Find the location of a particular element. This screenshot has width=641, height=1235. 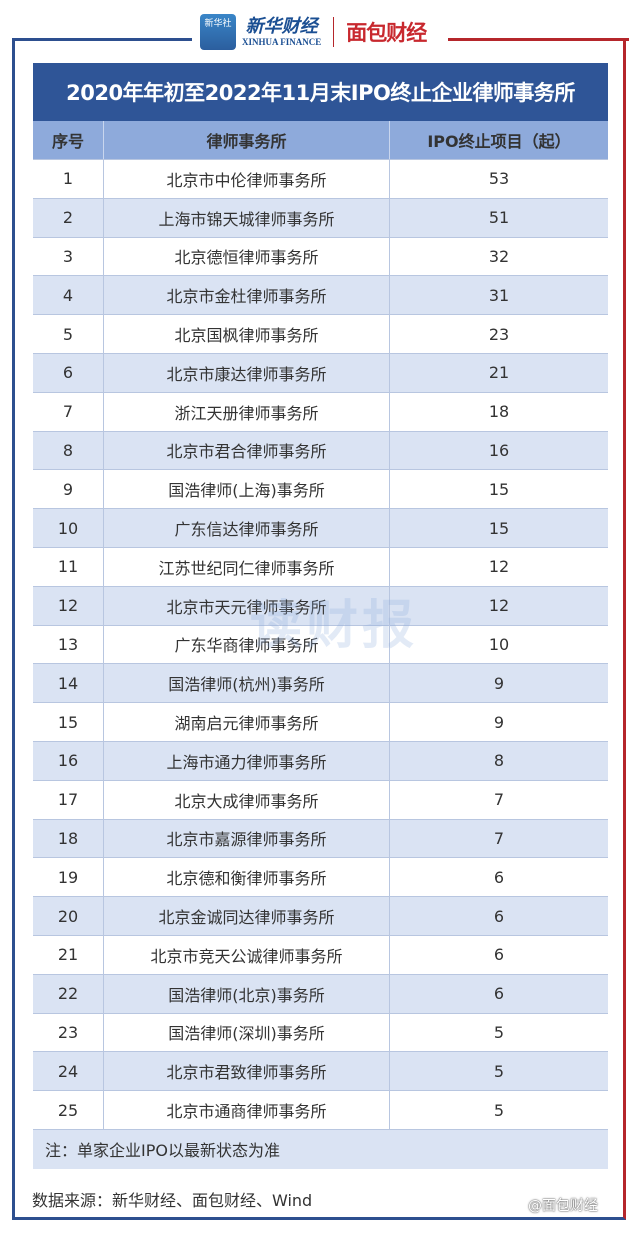

logo-divider is located at coordinates (334, 32).